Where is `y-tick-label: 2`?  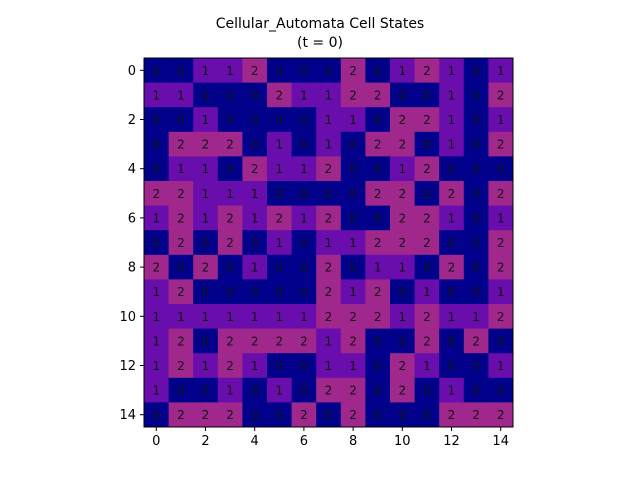
y-tick-label: 2 is located at coordinates (132, 120).